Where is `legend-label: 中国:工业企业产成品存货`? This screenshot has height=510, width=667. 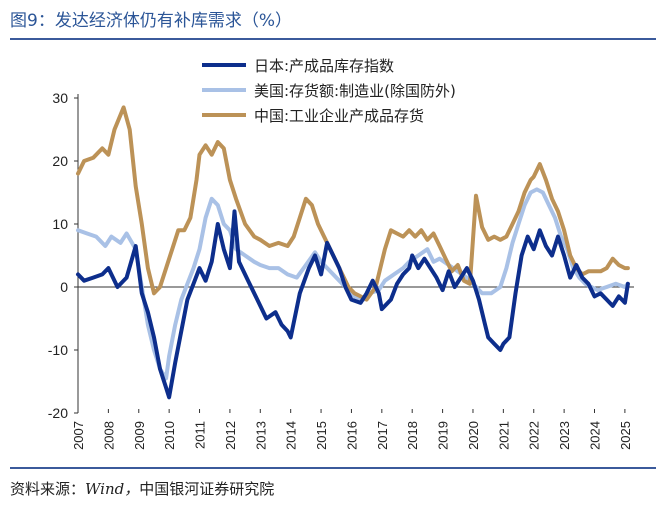 legend-label: 中国:工业企业产成品存货 is located at coordinates (339, 116).